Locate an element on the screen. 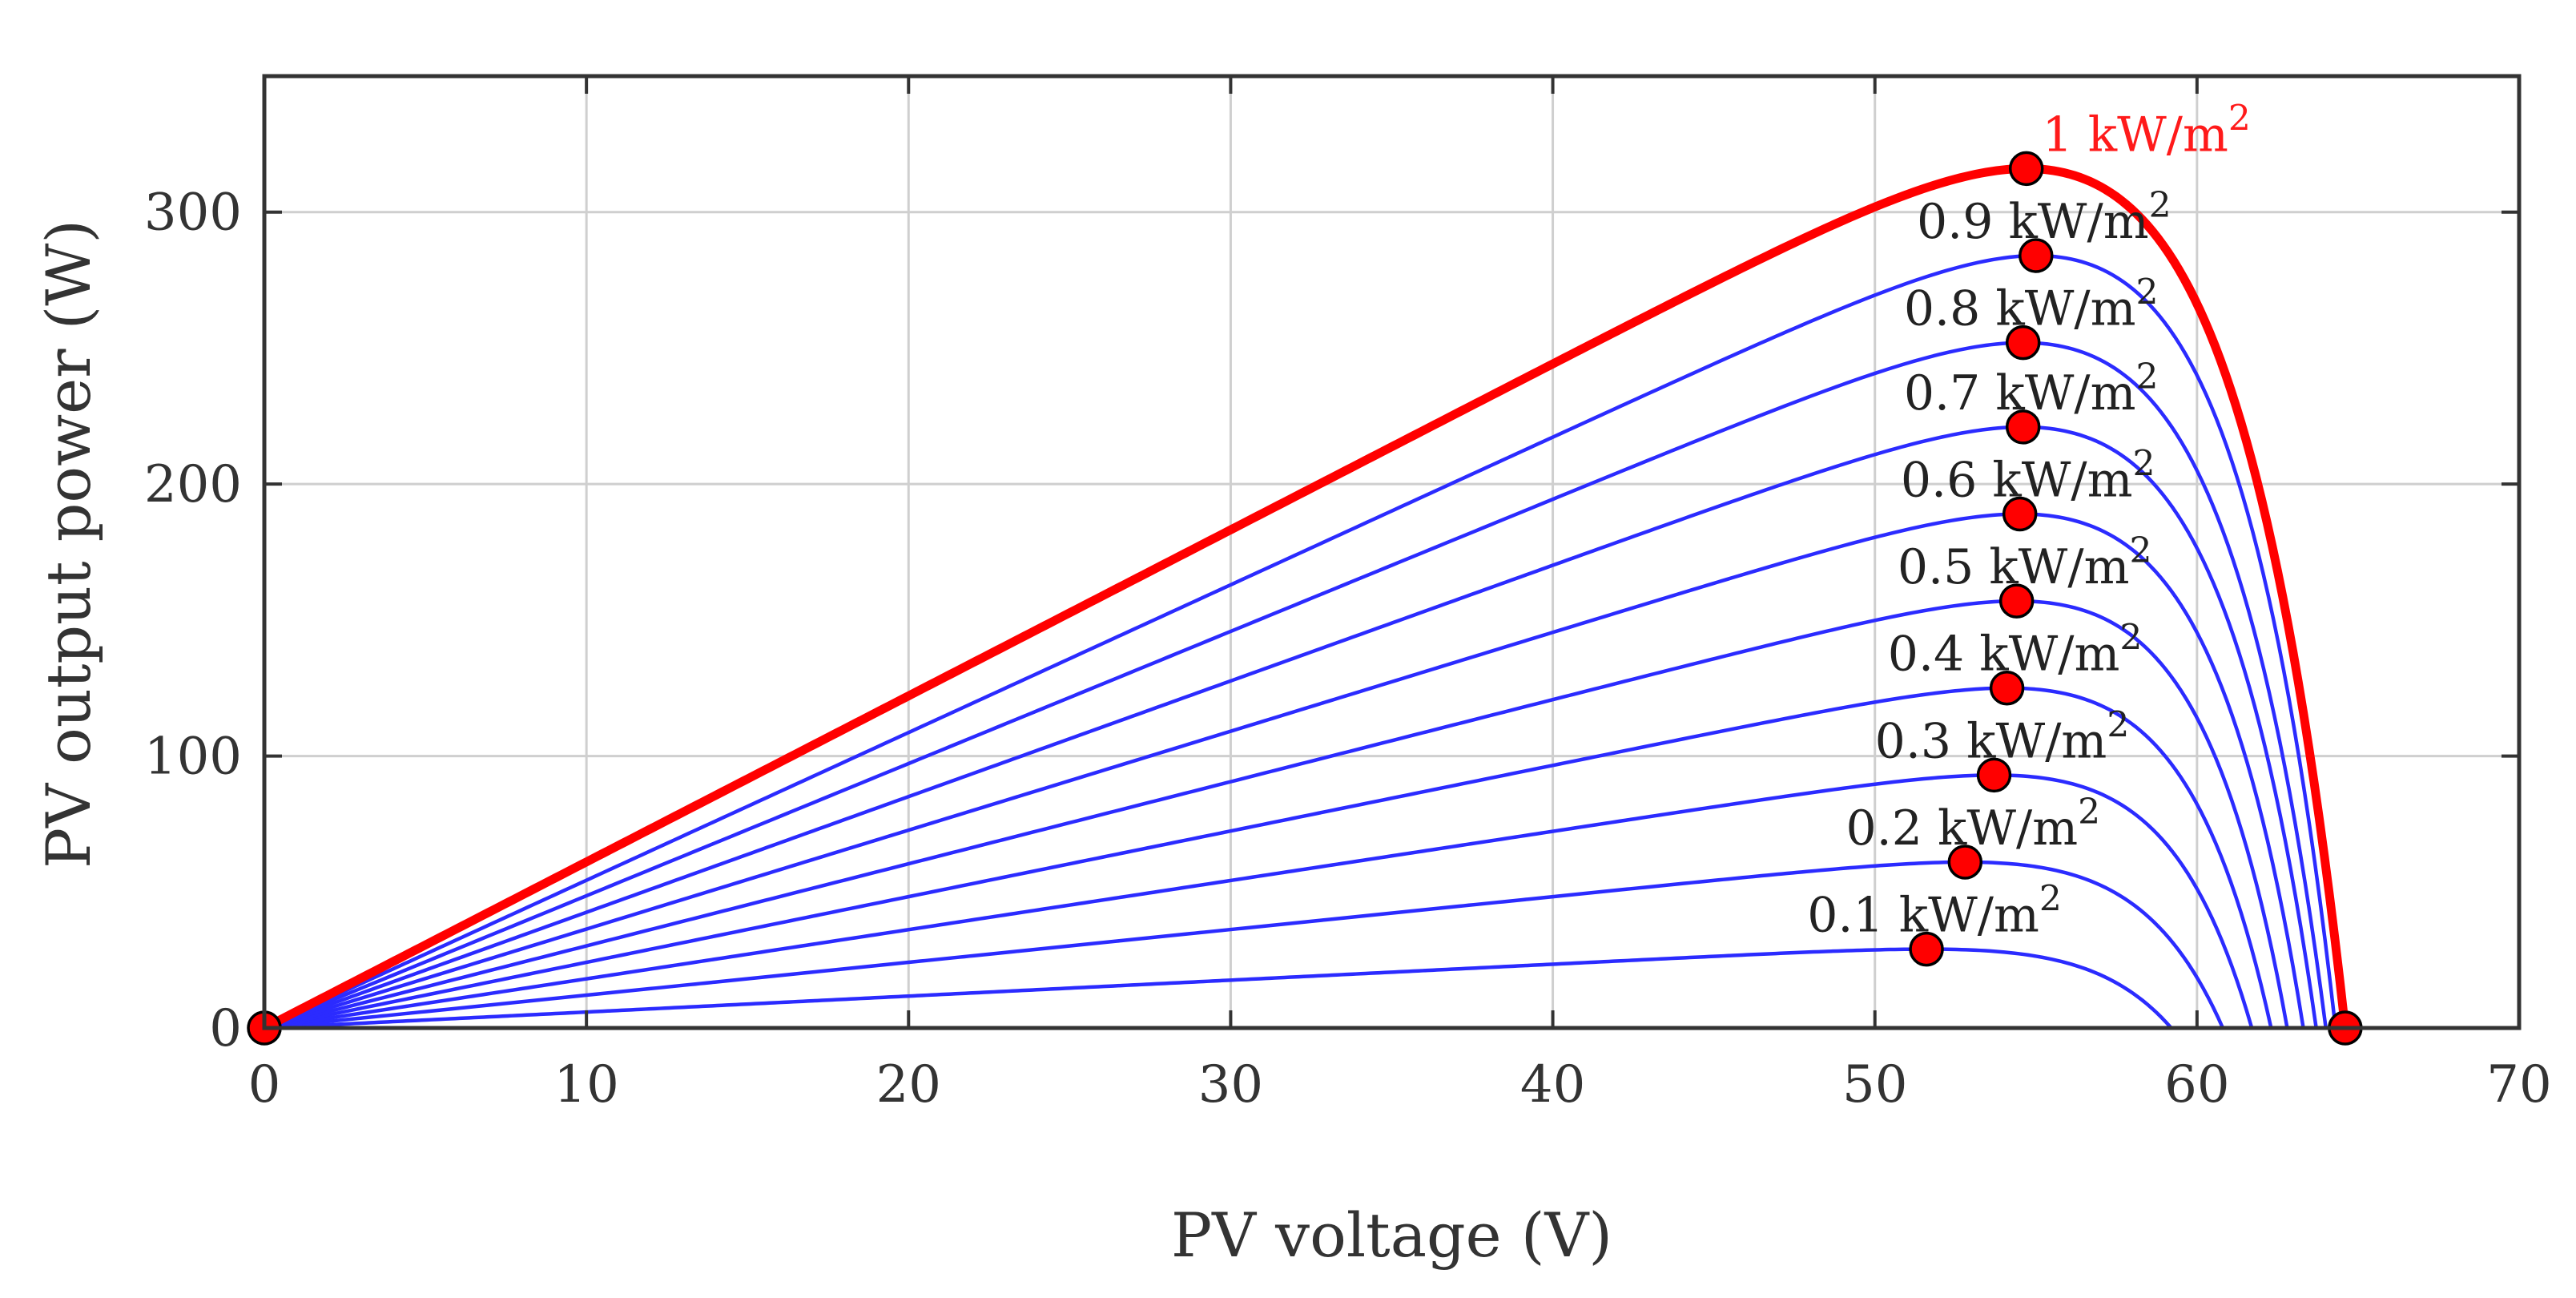 The height and width of the screenshot is (1298, 2576). x-tick-label: 40 is located at coordinates (1552, 1085).